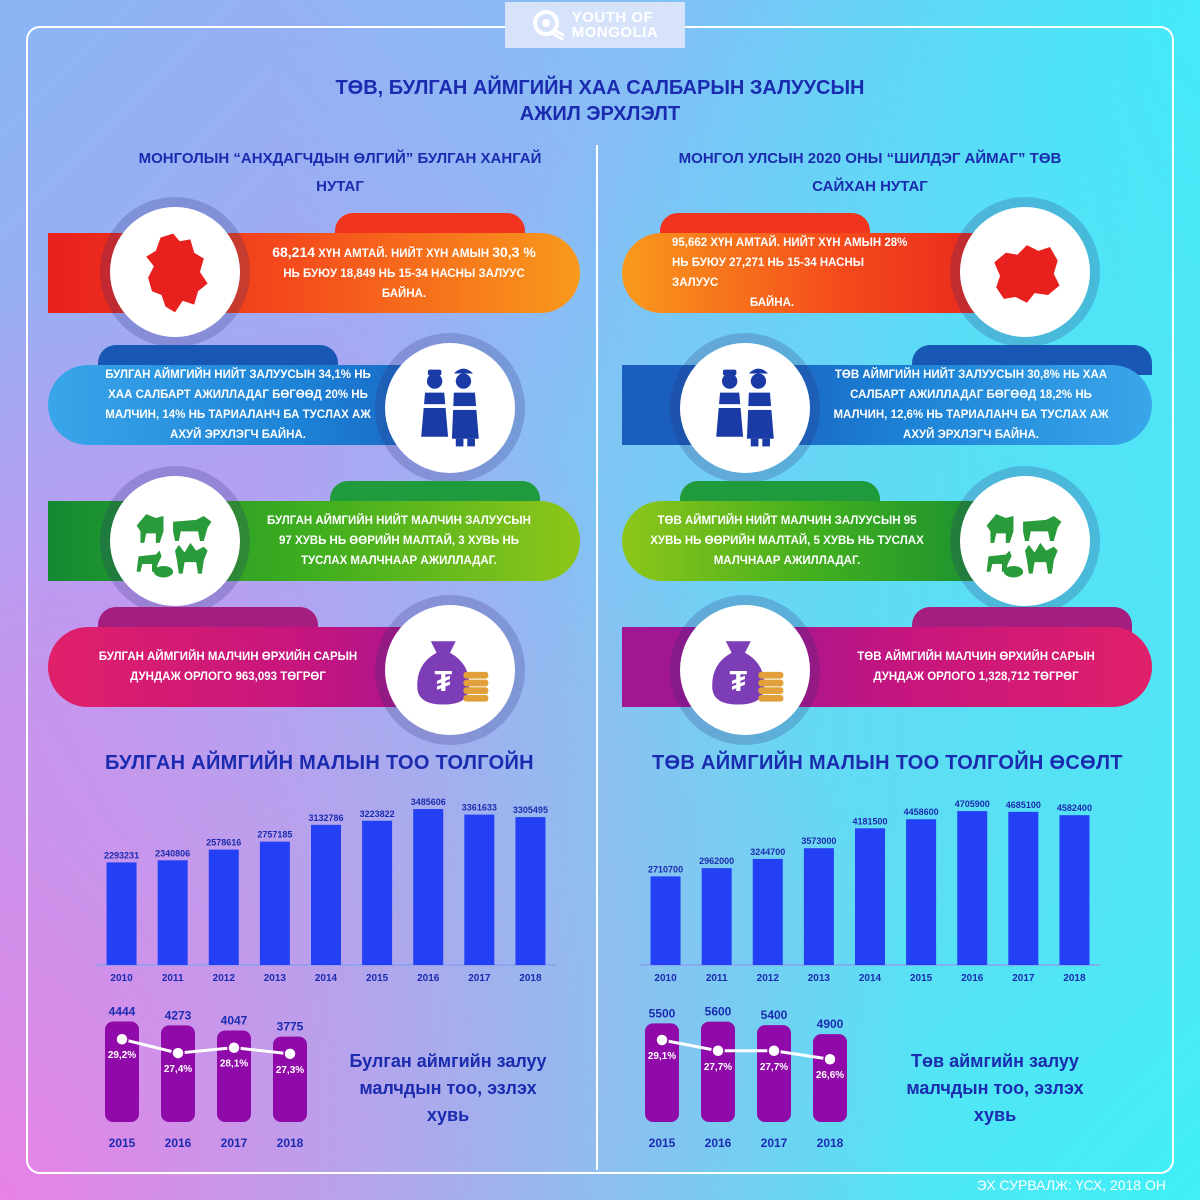  Describe the element at coordinates (238, 415) in the screenshot. I see `left-employment-line3: МАЛЧИН, 14% НЬ ТАРИАЛАНЧ БА ТУСЛАХ АЖ` at that location.